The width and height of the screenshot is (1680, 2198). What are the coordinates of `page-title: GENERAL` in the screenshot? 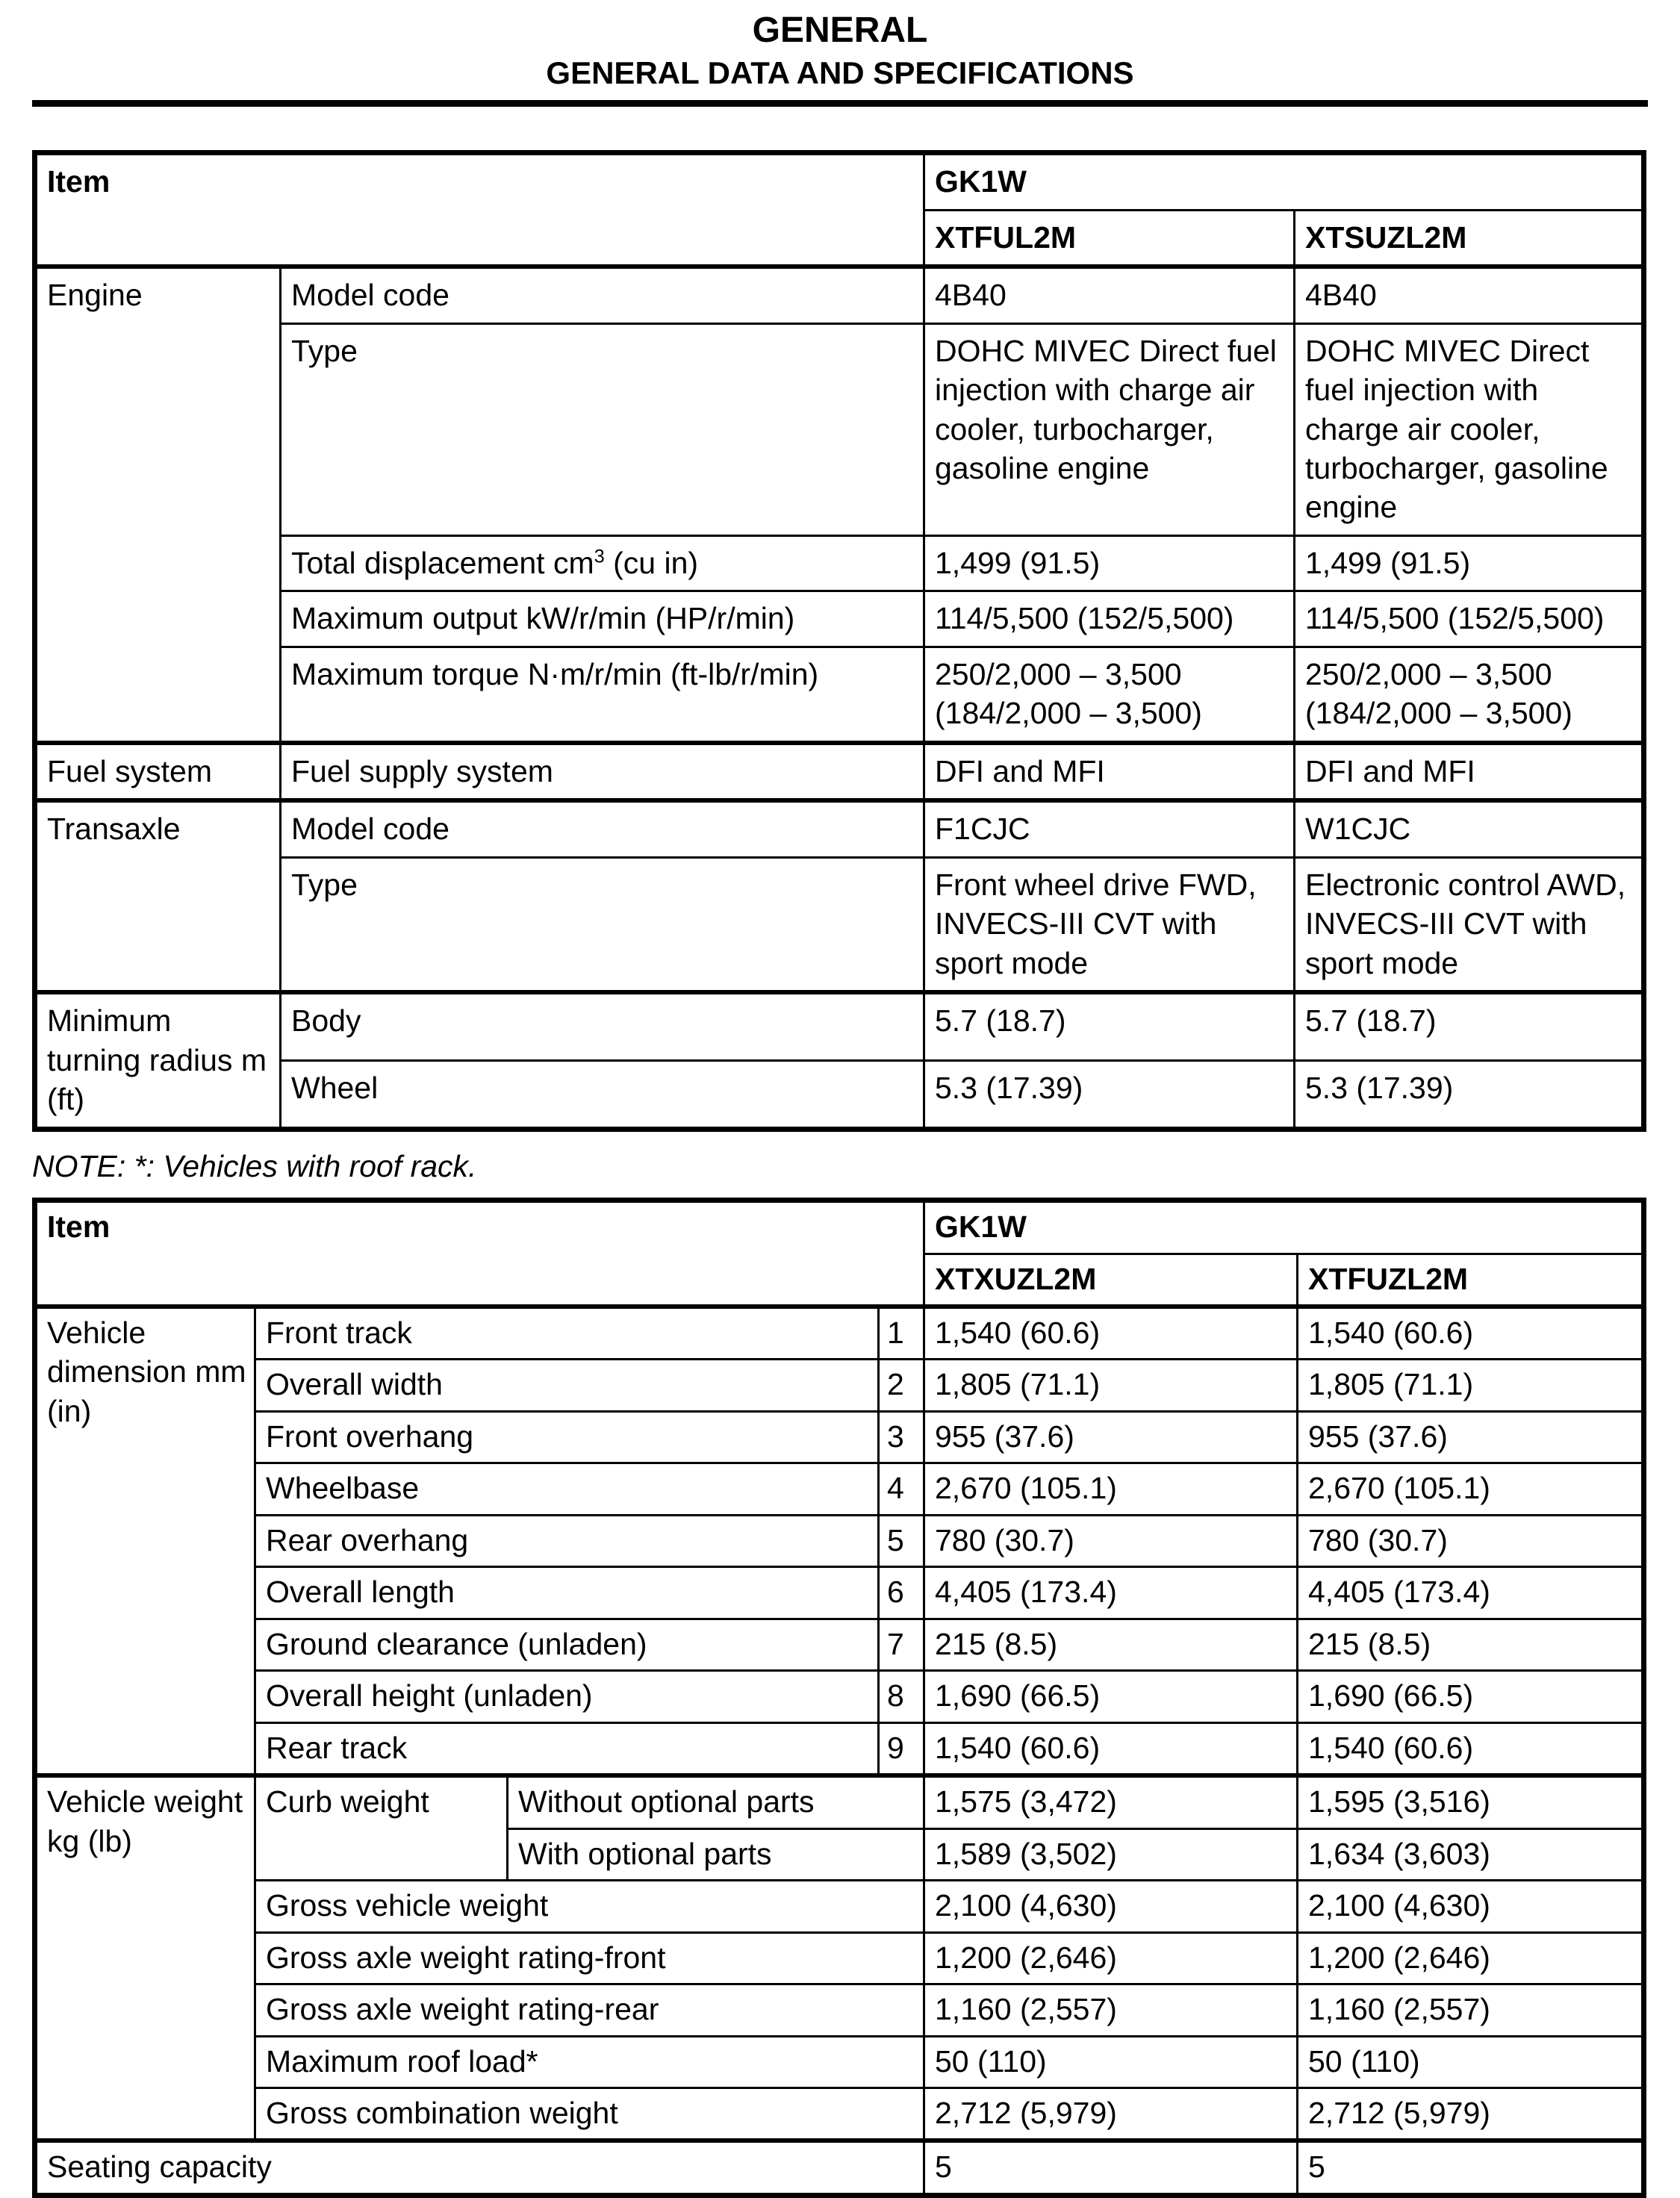 It's located at (840, 30).